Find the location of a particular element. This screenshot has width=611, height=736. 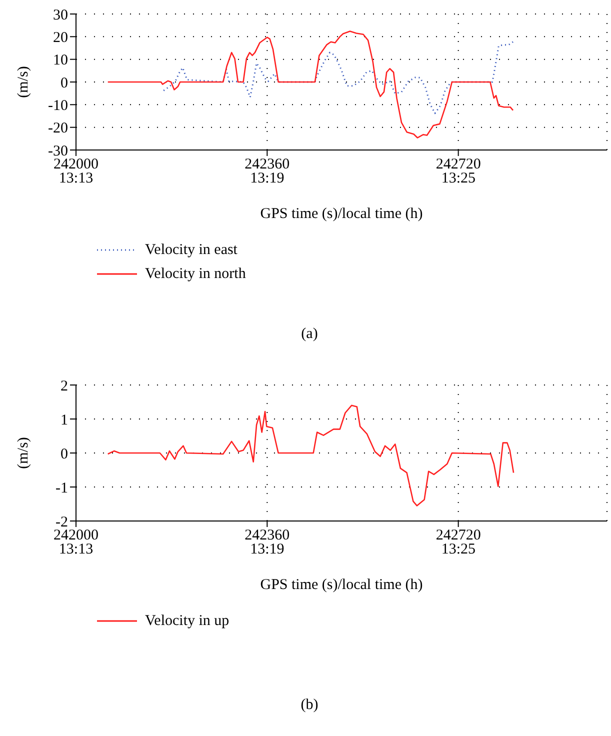

y-tick-label: 10 is located at coordinates (60, 60).